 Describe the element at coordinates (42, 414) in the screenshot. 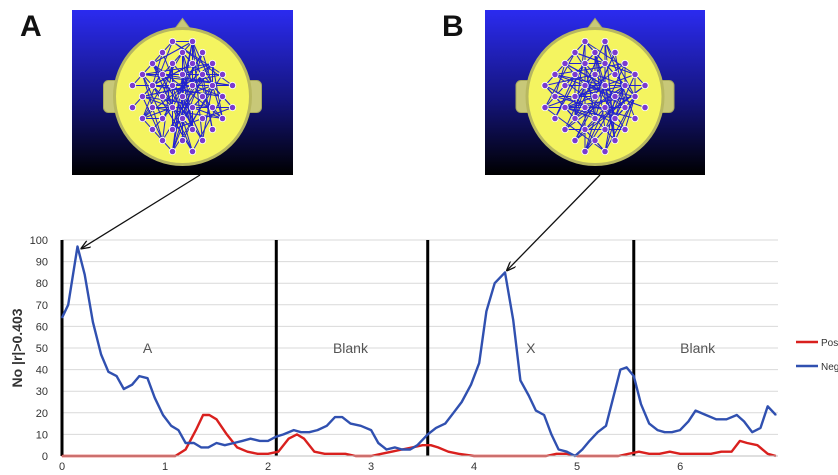

I see `y-tick-label: 20` at that location.